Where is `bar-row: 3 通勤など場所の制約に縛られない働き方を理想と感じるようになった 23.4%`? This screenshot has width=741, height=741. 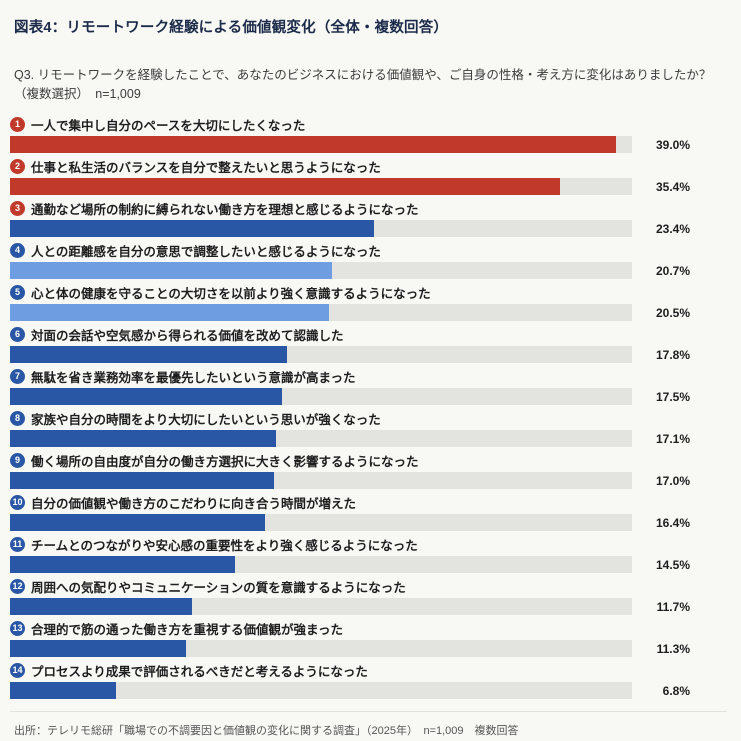 bar-row: 3 通勤など場所の制約に縛られない働き方を理想と感じるようになった 23.4% is located at coordinates (368, 218).